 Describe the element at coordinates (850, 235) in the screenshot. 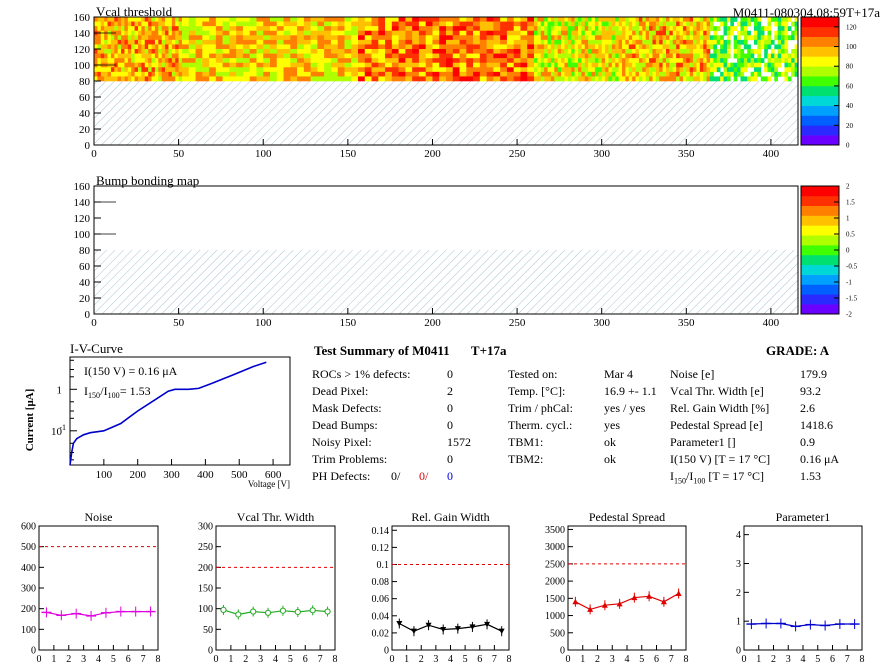

I see `colorbar-tick-label: 0.5` at that location.